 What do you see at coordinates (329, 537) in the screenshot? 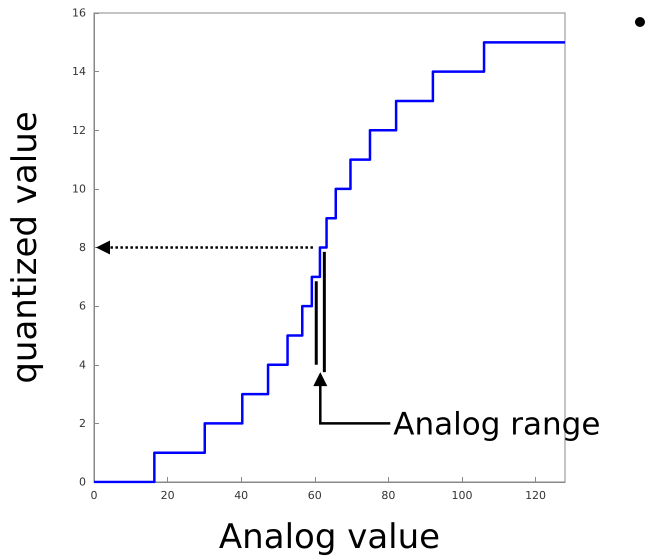
I see `x-axis-title: Analog value` at bounding box center [329, 537].